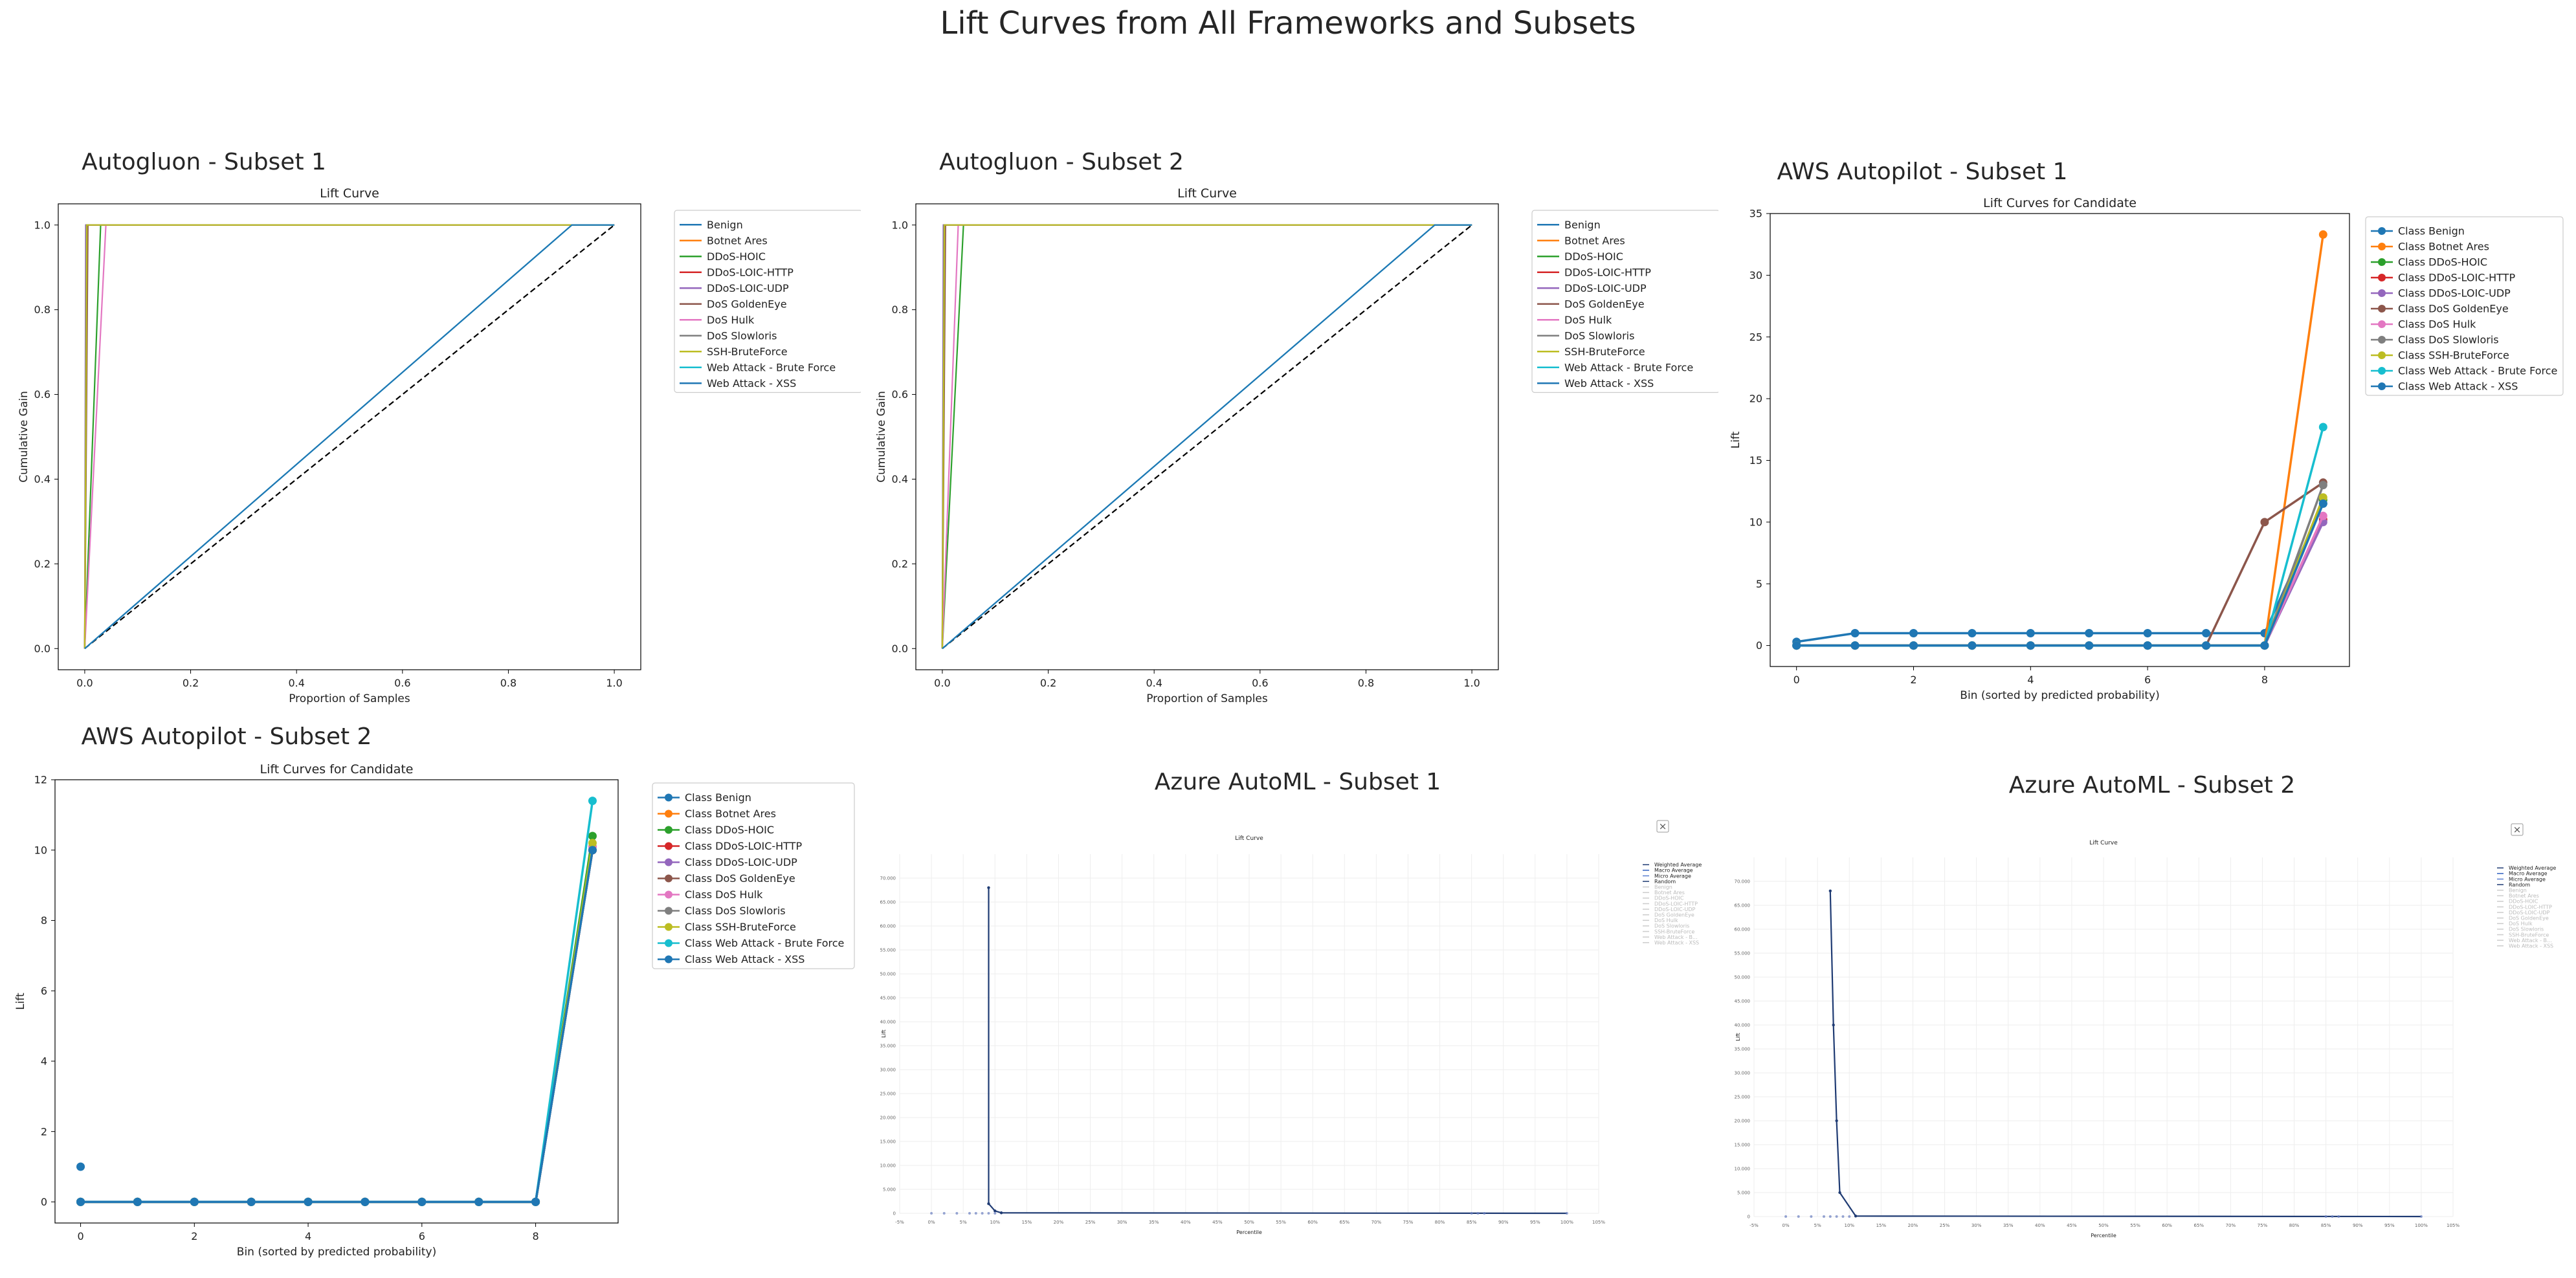 The width and height of the screenshot is (2576, 1278). Describe the element at coordinates (900, 649) in the screenshot. I see `y-tick-label: 0.0` at that location.